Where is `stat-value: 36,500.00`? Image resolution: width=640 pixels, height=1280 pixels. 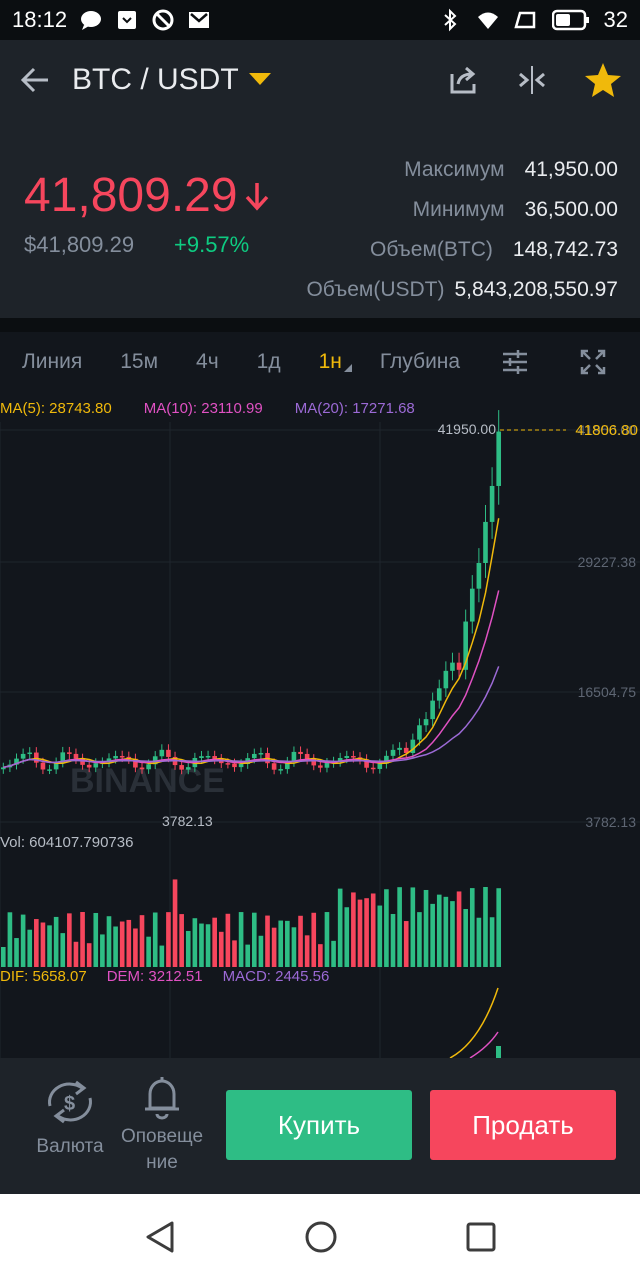 stat-value: 36,500.00 is located at coordinates (571, 209).